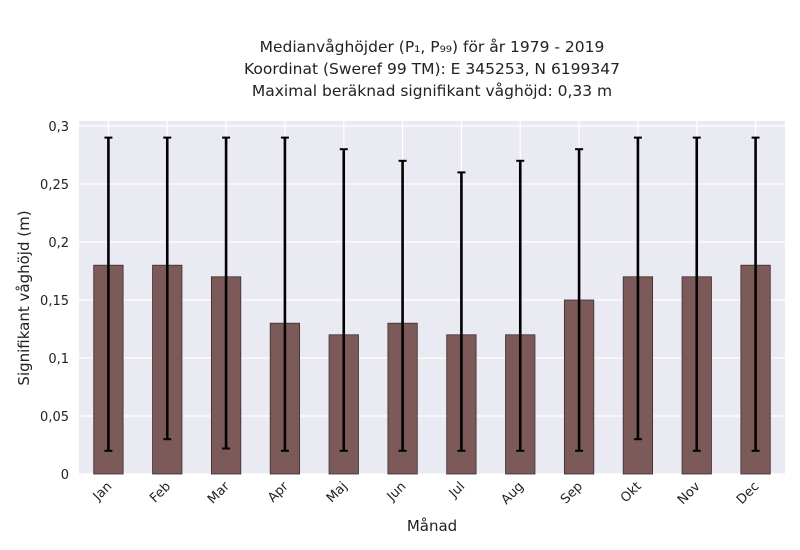 The height and width of the screenshot is (550, 800). I want to click on x-tick-label: Mar, so click(219, 493).